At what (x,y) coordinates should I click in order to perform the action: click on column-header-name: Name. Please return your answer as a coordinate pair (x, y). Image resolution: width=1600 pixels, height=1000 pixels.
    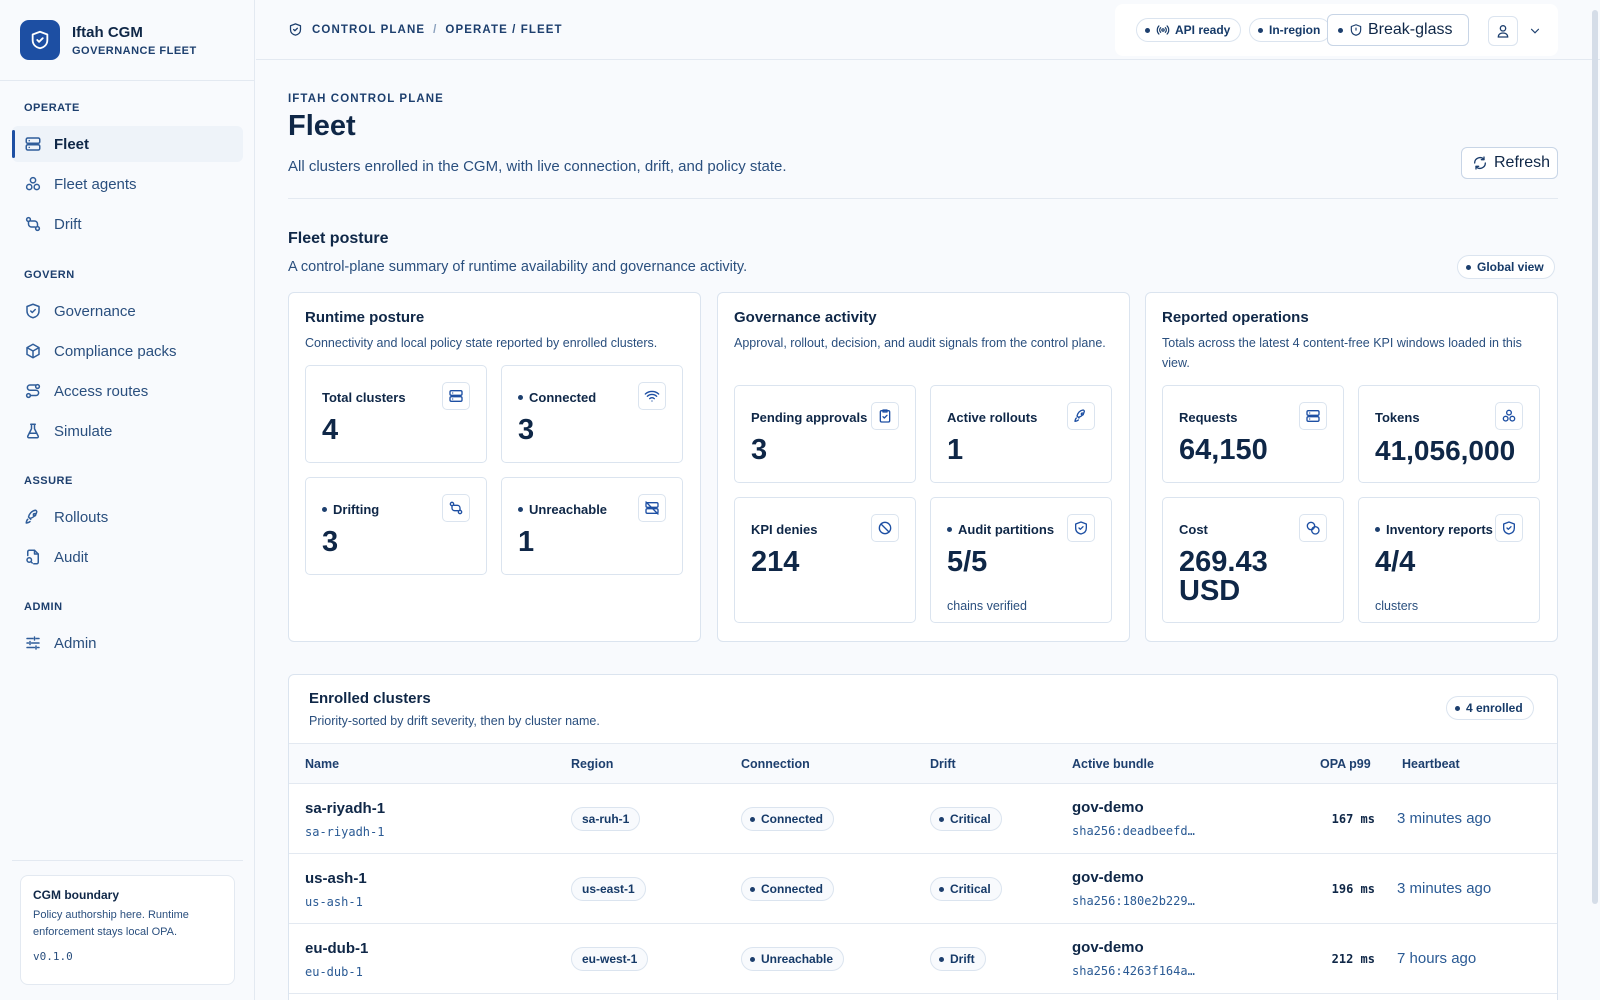
    Looking at the image, I should click on (322, 764).